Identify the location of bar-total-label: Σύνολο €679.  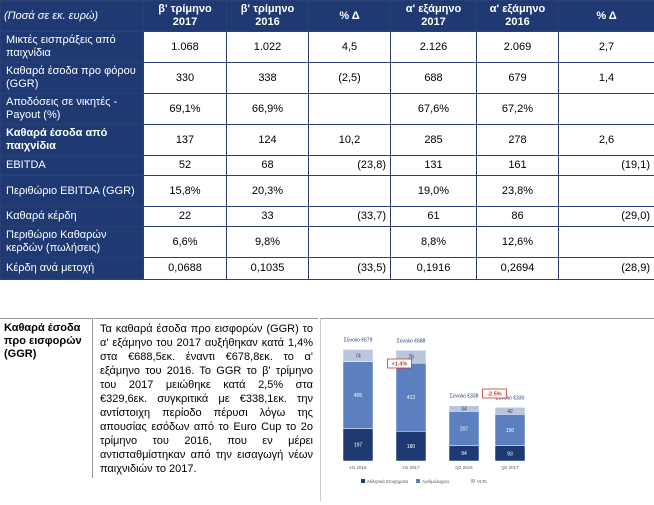
(358, 339).